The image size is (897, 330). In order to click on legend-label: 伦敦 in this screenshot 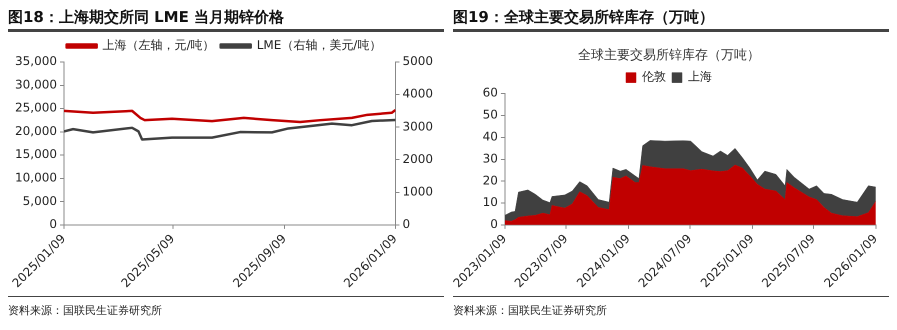, I will do `click(654, 77)`.